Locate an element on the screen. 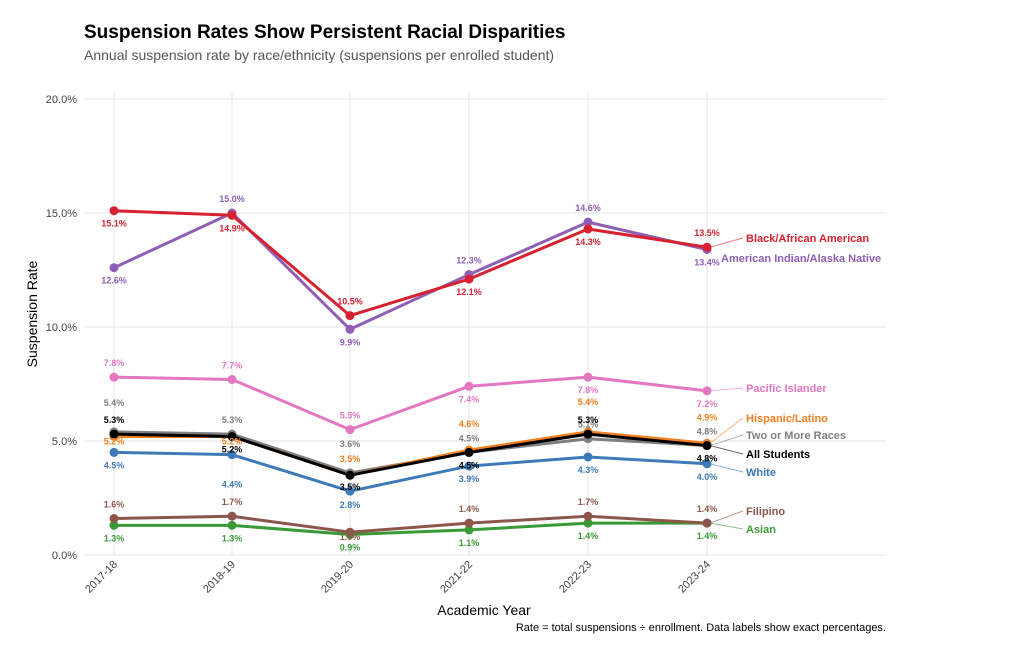  data-label: 3.6% is located at coordinates (350, 444).